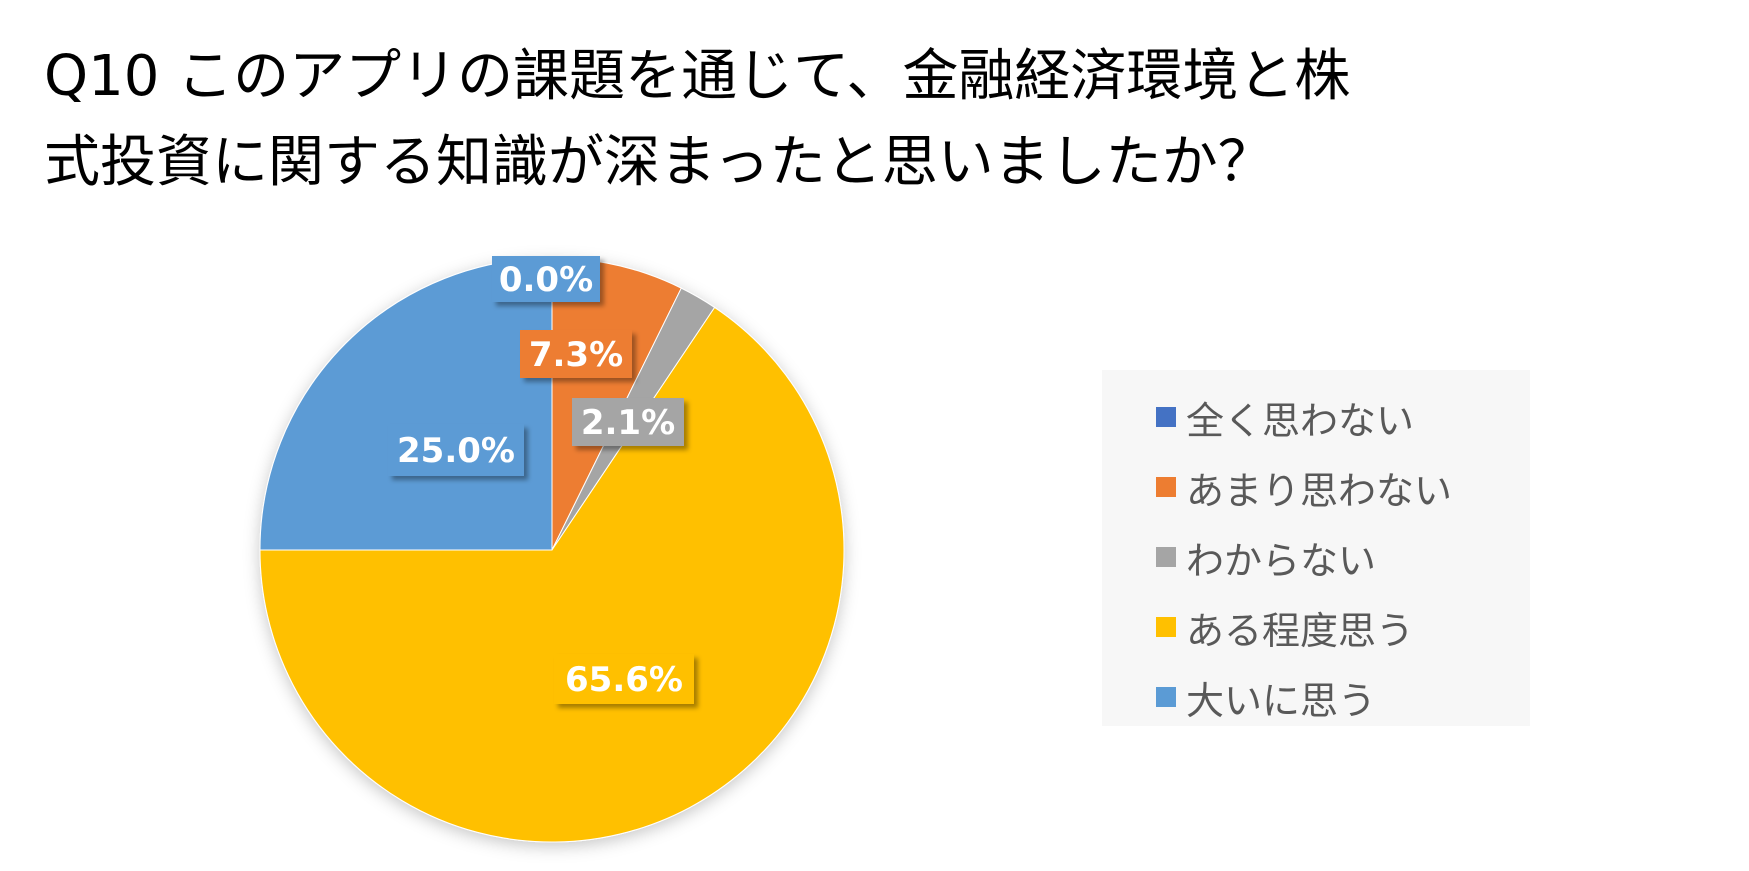  What do you see at coordinates (541, 480) in the screenshot?
I see `pie-data-labels: 0.0% 7.3% 2.1% 65.6% 25.0%` at bounding box center [541, 480].